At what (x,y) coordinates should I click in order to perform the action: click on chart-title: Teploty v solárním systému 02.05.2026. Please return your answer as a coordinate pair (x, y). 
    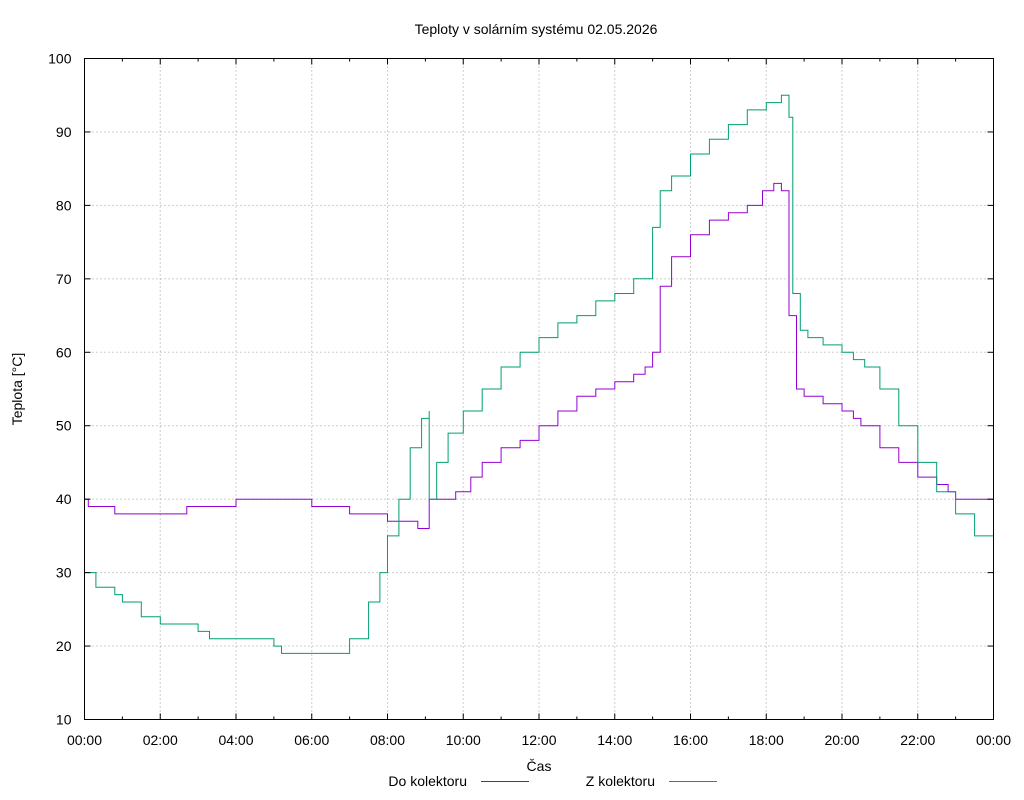
    Looking at the image, I should click on (536, 29).